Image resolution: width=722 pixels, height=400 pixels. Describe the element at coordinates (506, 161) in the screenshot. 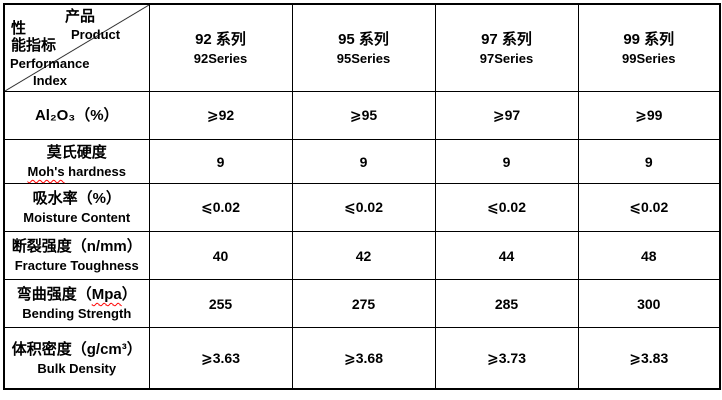

I see `cell-mohs-97series: 9` at that location.